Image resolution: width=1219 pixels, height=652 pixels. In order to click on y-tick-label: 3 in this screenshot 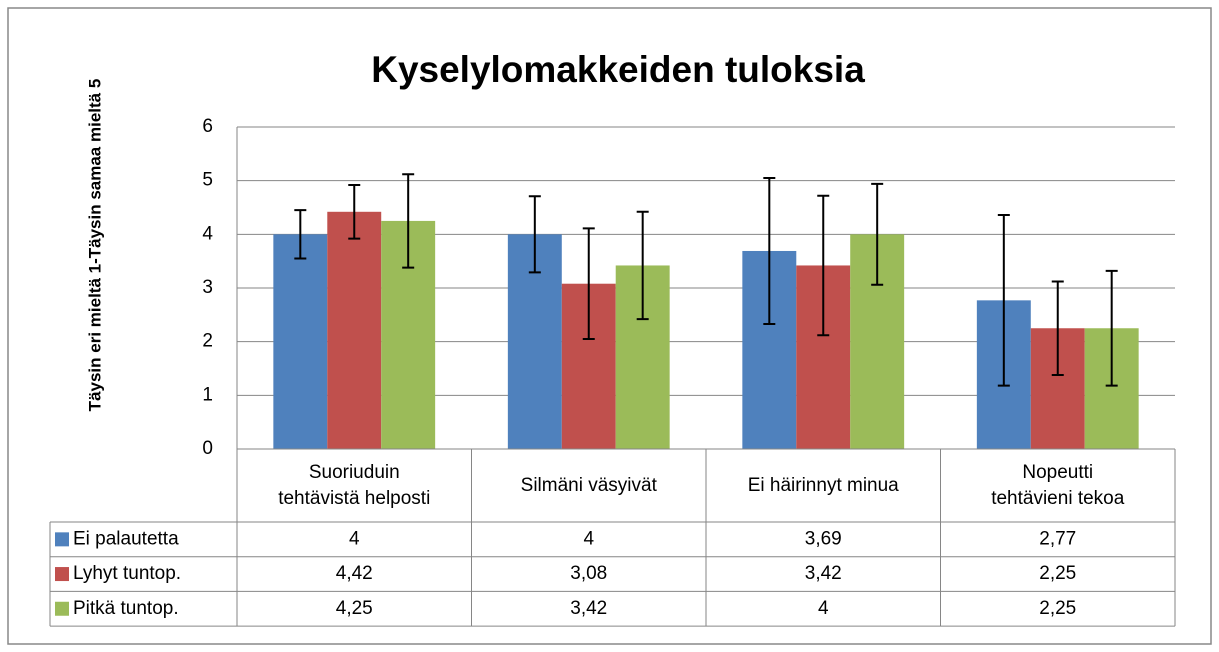, I will do `click(207, 287)`.